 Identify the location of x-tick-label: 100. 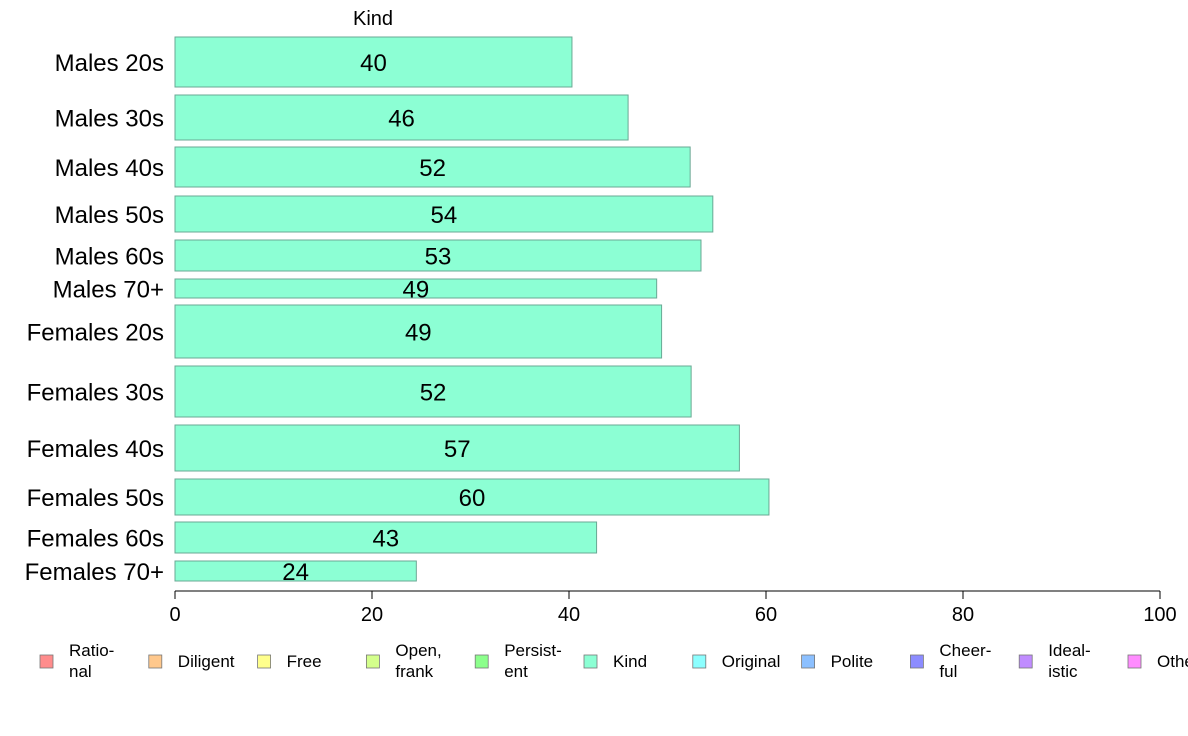
(1159, 615).